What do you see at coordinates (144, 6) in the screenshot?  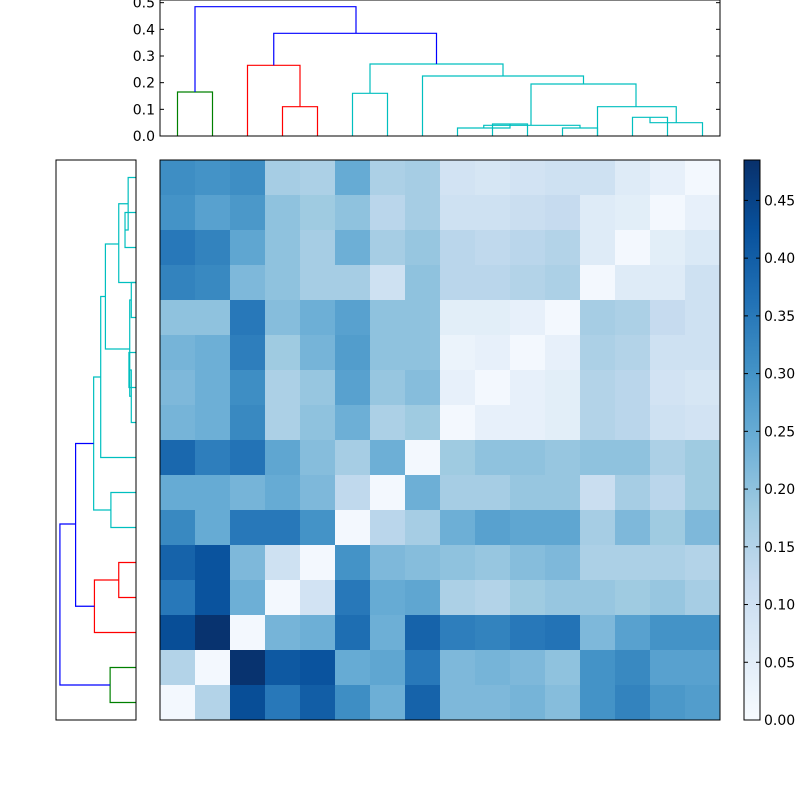 I see `top-y-tick-label: 0.5` at bounding box center [144, 6].